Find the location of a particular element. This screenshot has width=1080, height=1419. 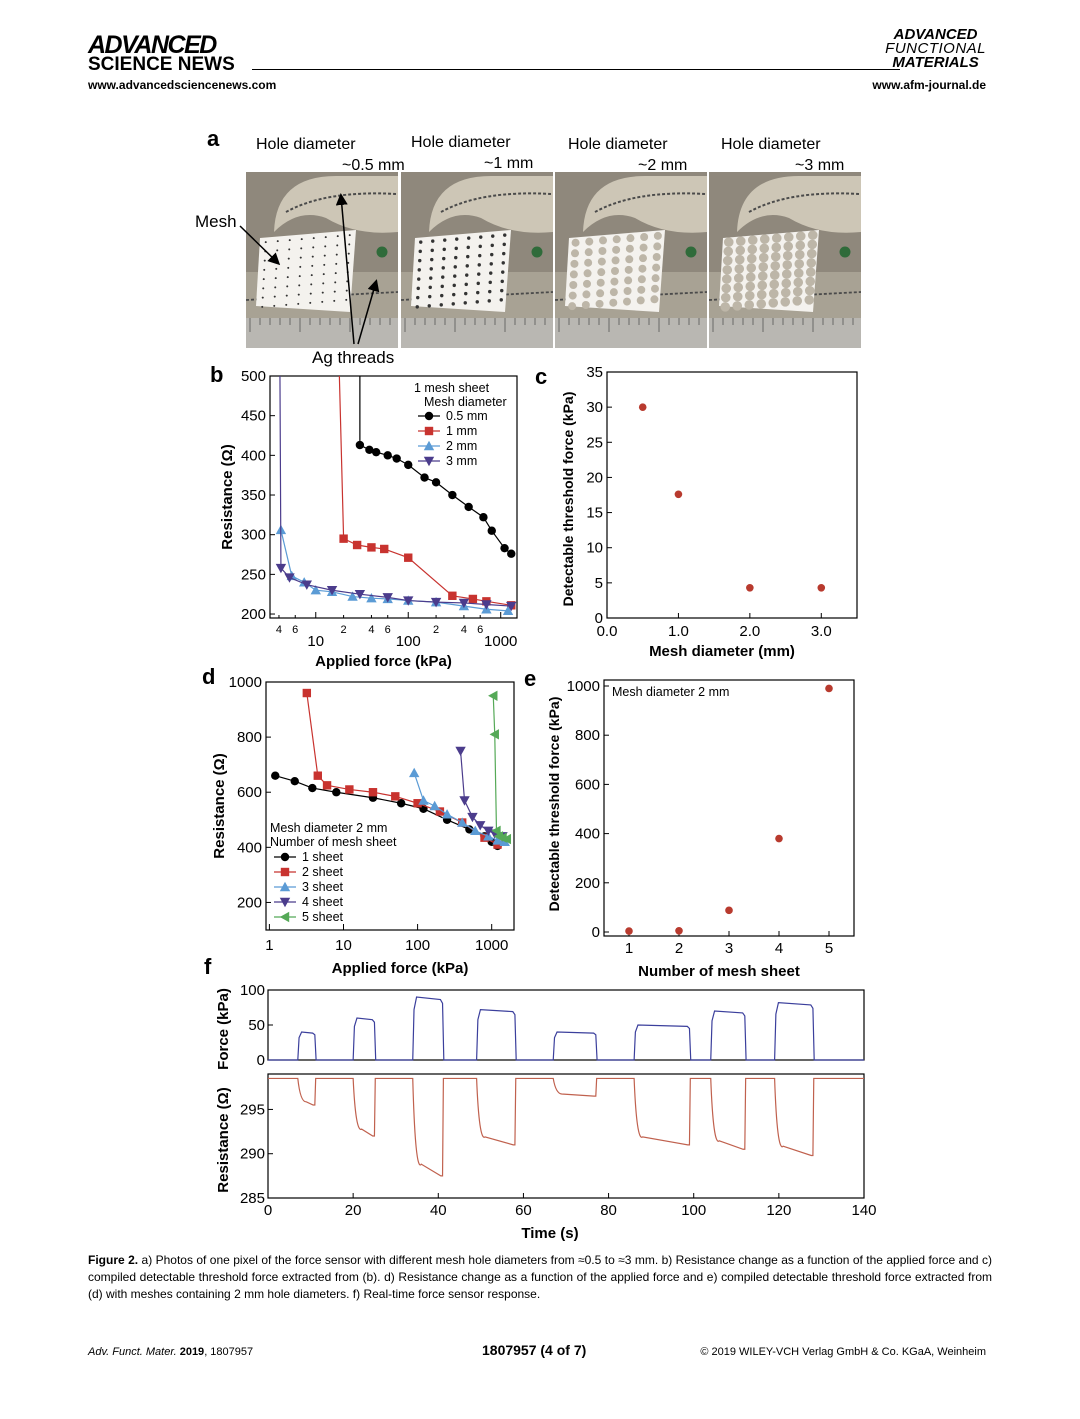

mesh-photo-2-ag-thread-top is located at coordinates (650, 202).